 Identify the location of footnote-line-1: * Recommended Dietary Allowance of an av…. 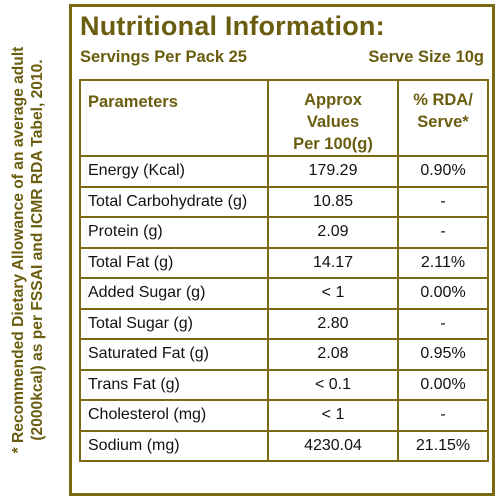
(18, 250).